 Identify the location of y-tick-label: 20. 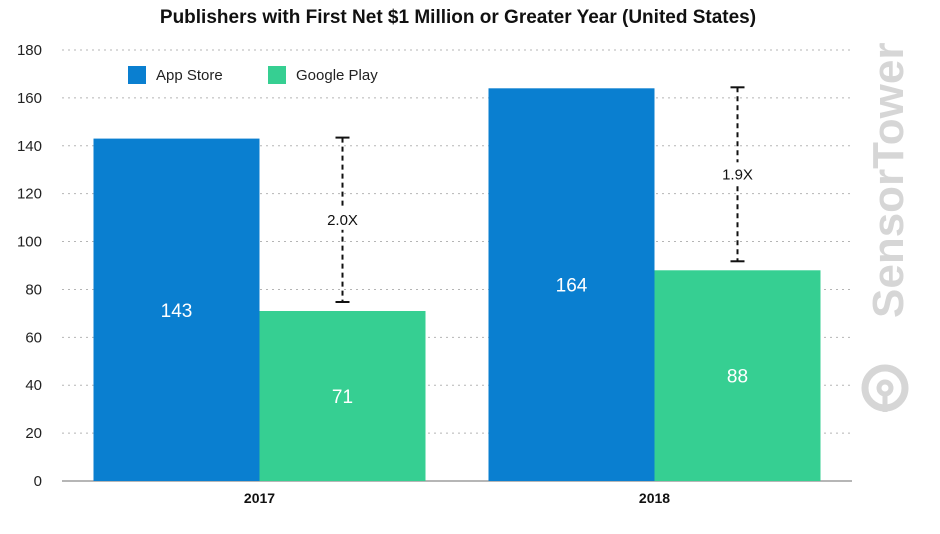
(33, 433).